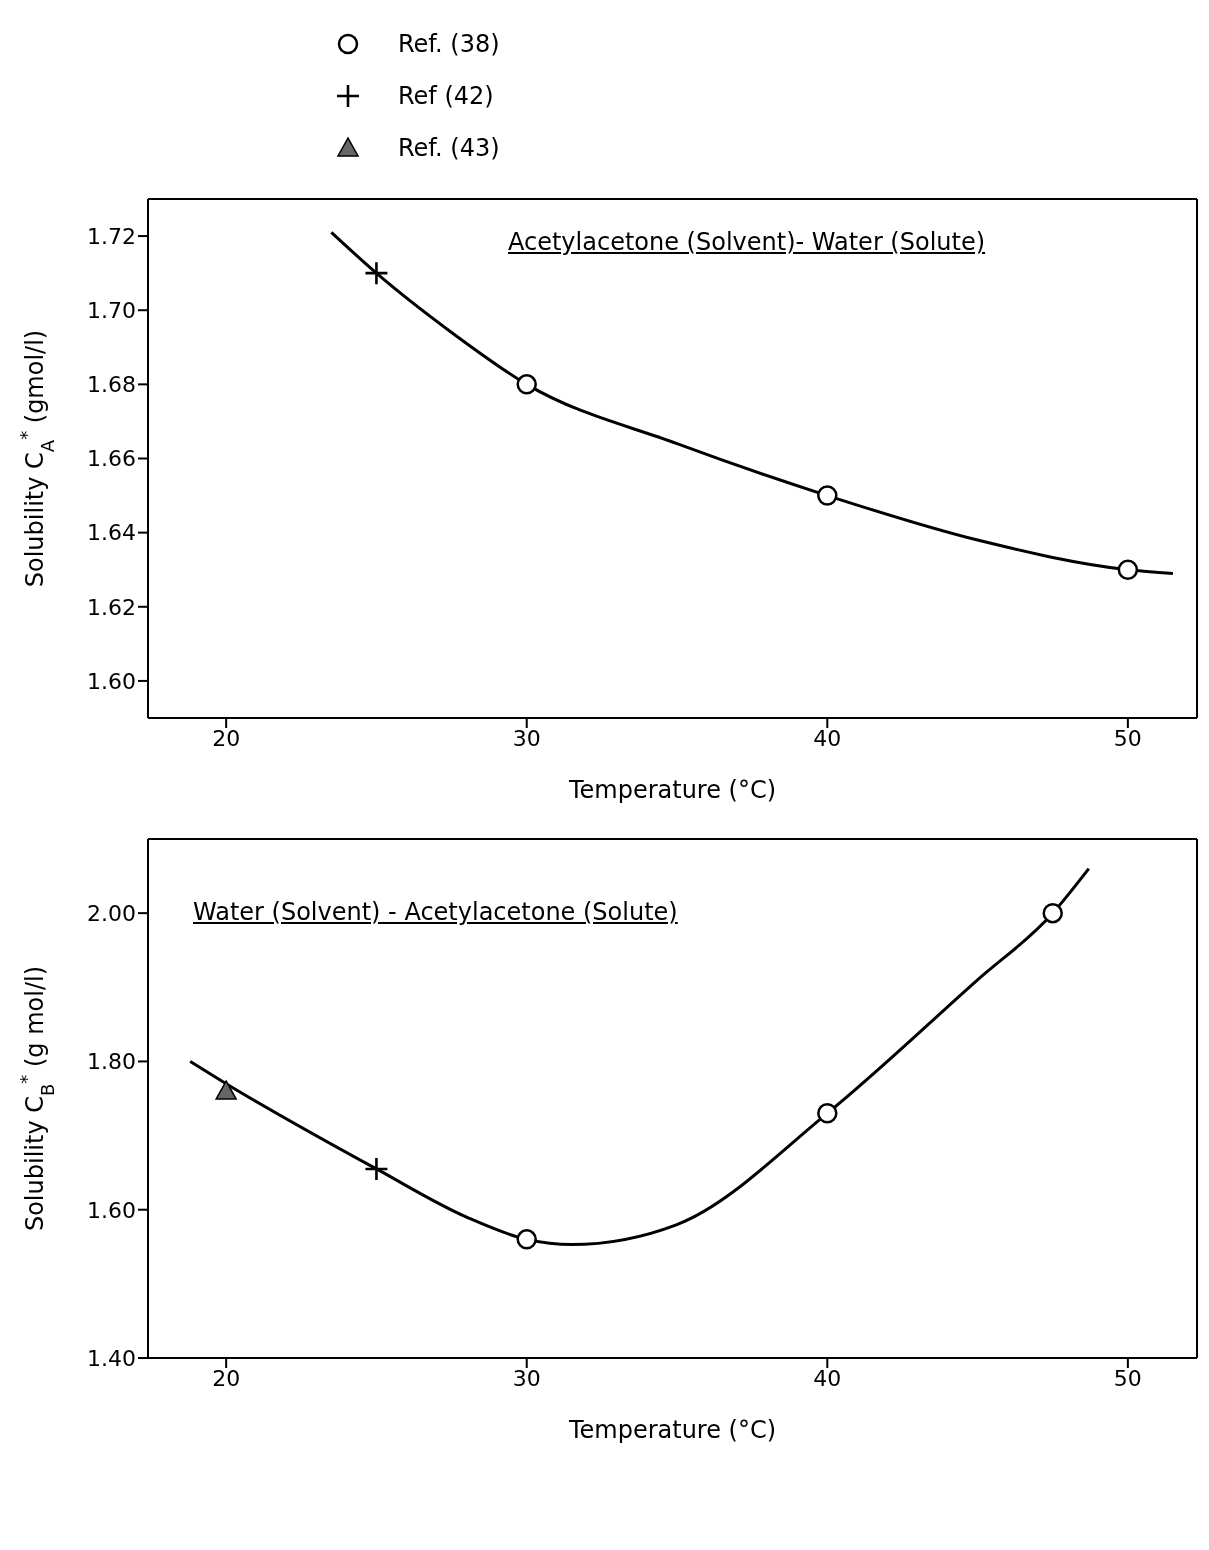 This screenshot has height=1550, width=1209. I want to click on y-tick-label: 1.64, so click(111, 533).